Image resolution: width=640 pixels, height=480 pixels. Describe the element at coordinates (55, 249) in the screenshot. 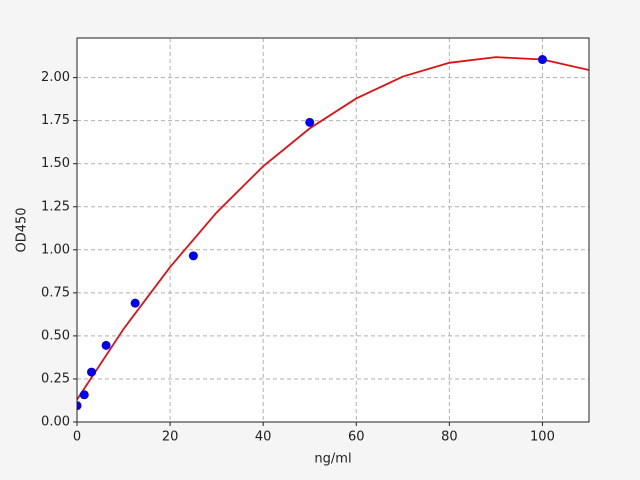

I see `y-tick-label: 1.00` at that location.